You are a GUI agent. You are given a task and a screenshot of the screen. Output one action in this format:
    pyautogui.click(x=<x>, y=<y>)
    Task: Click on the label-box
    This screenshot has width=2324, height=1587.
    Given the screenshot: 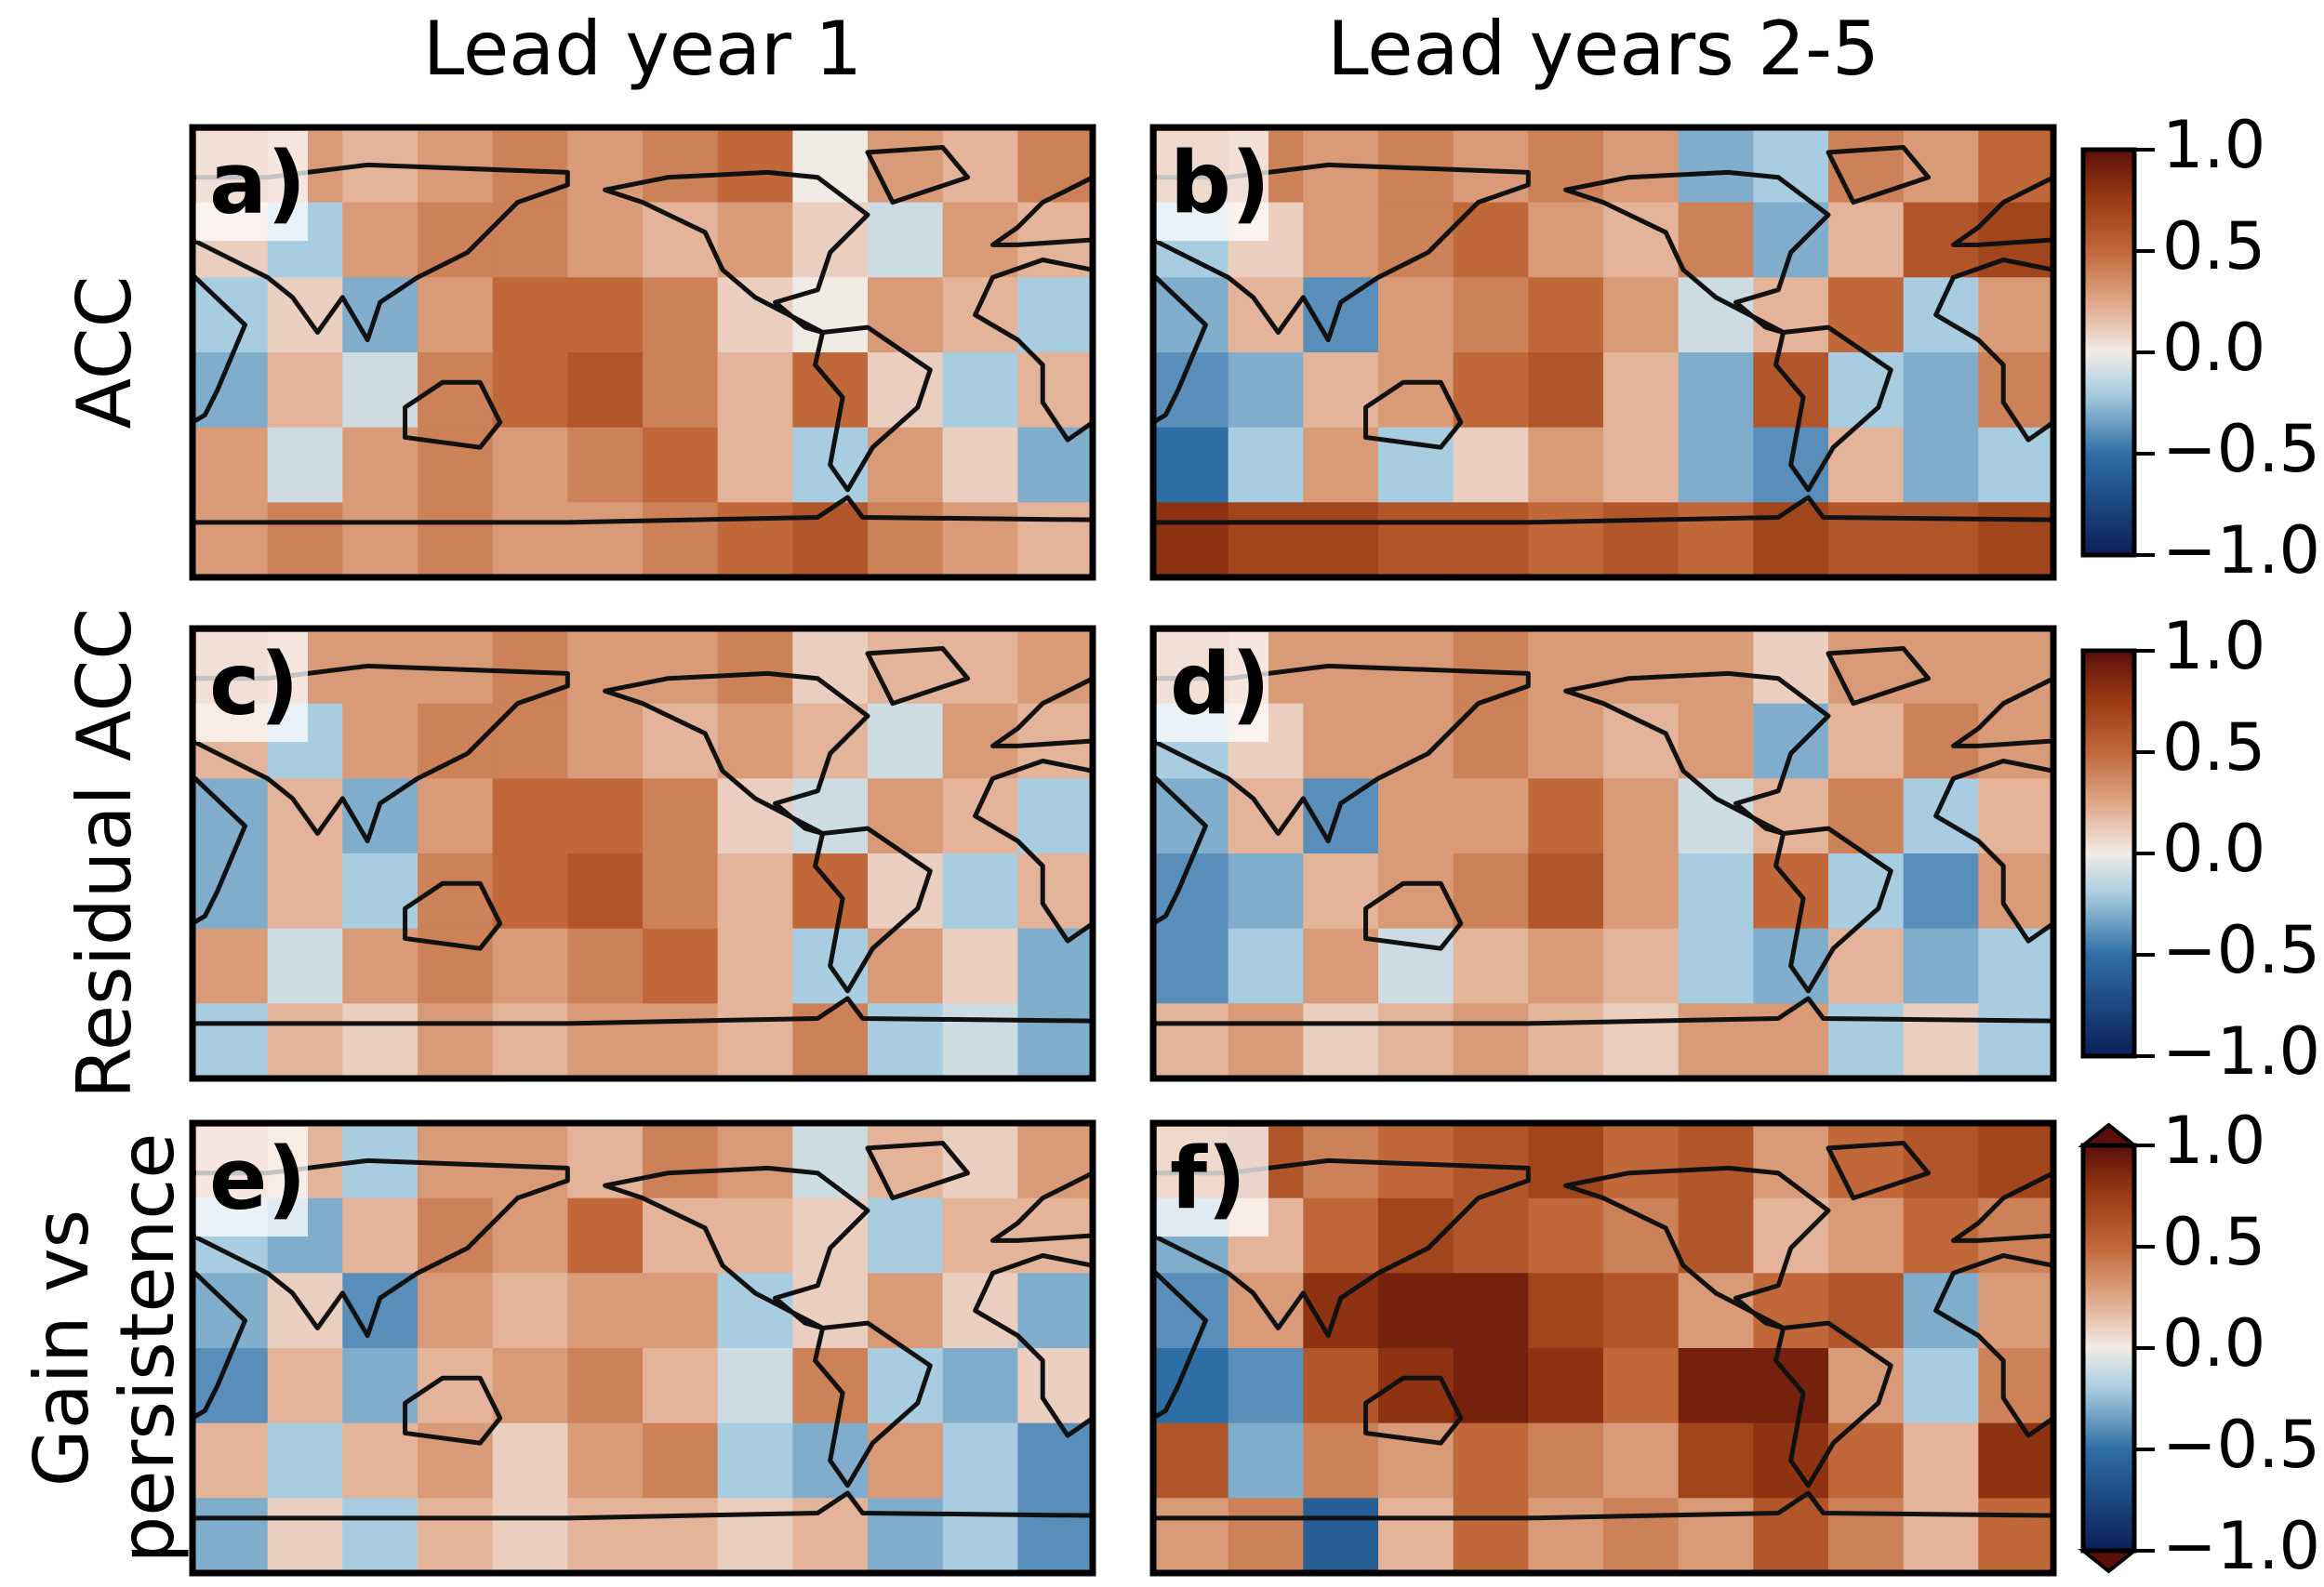 What is the action you would take?
    pyautogui.click(x=252, y=1182)
    